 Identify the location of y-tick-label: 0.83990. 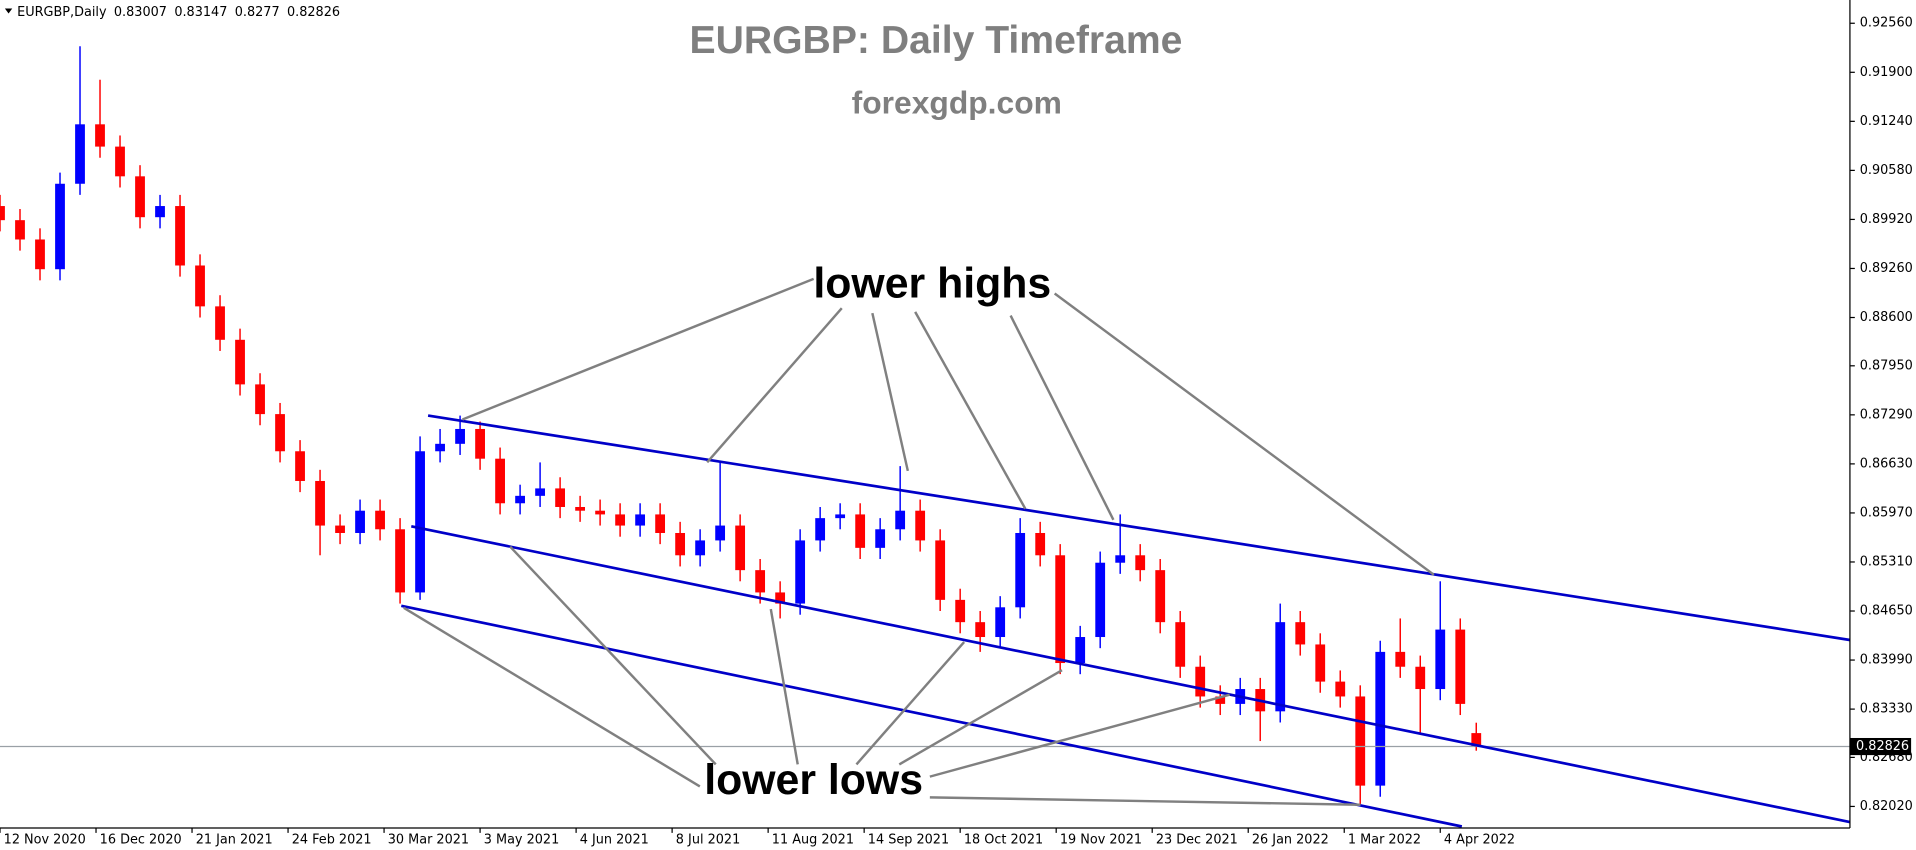
(1886, 660).